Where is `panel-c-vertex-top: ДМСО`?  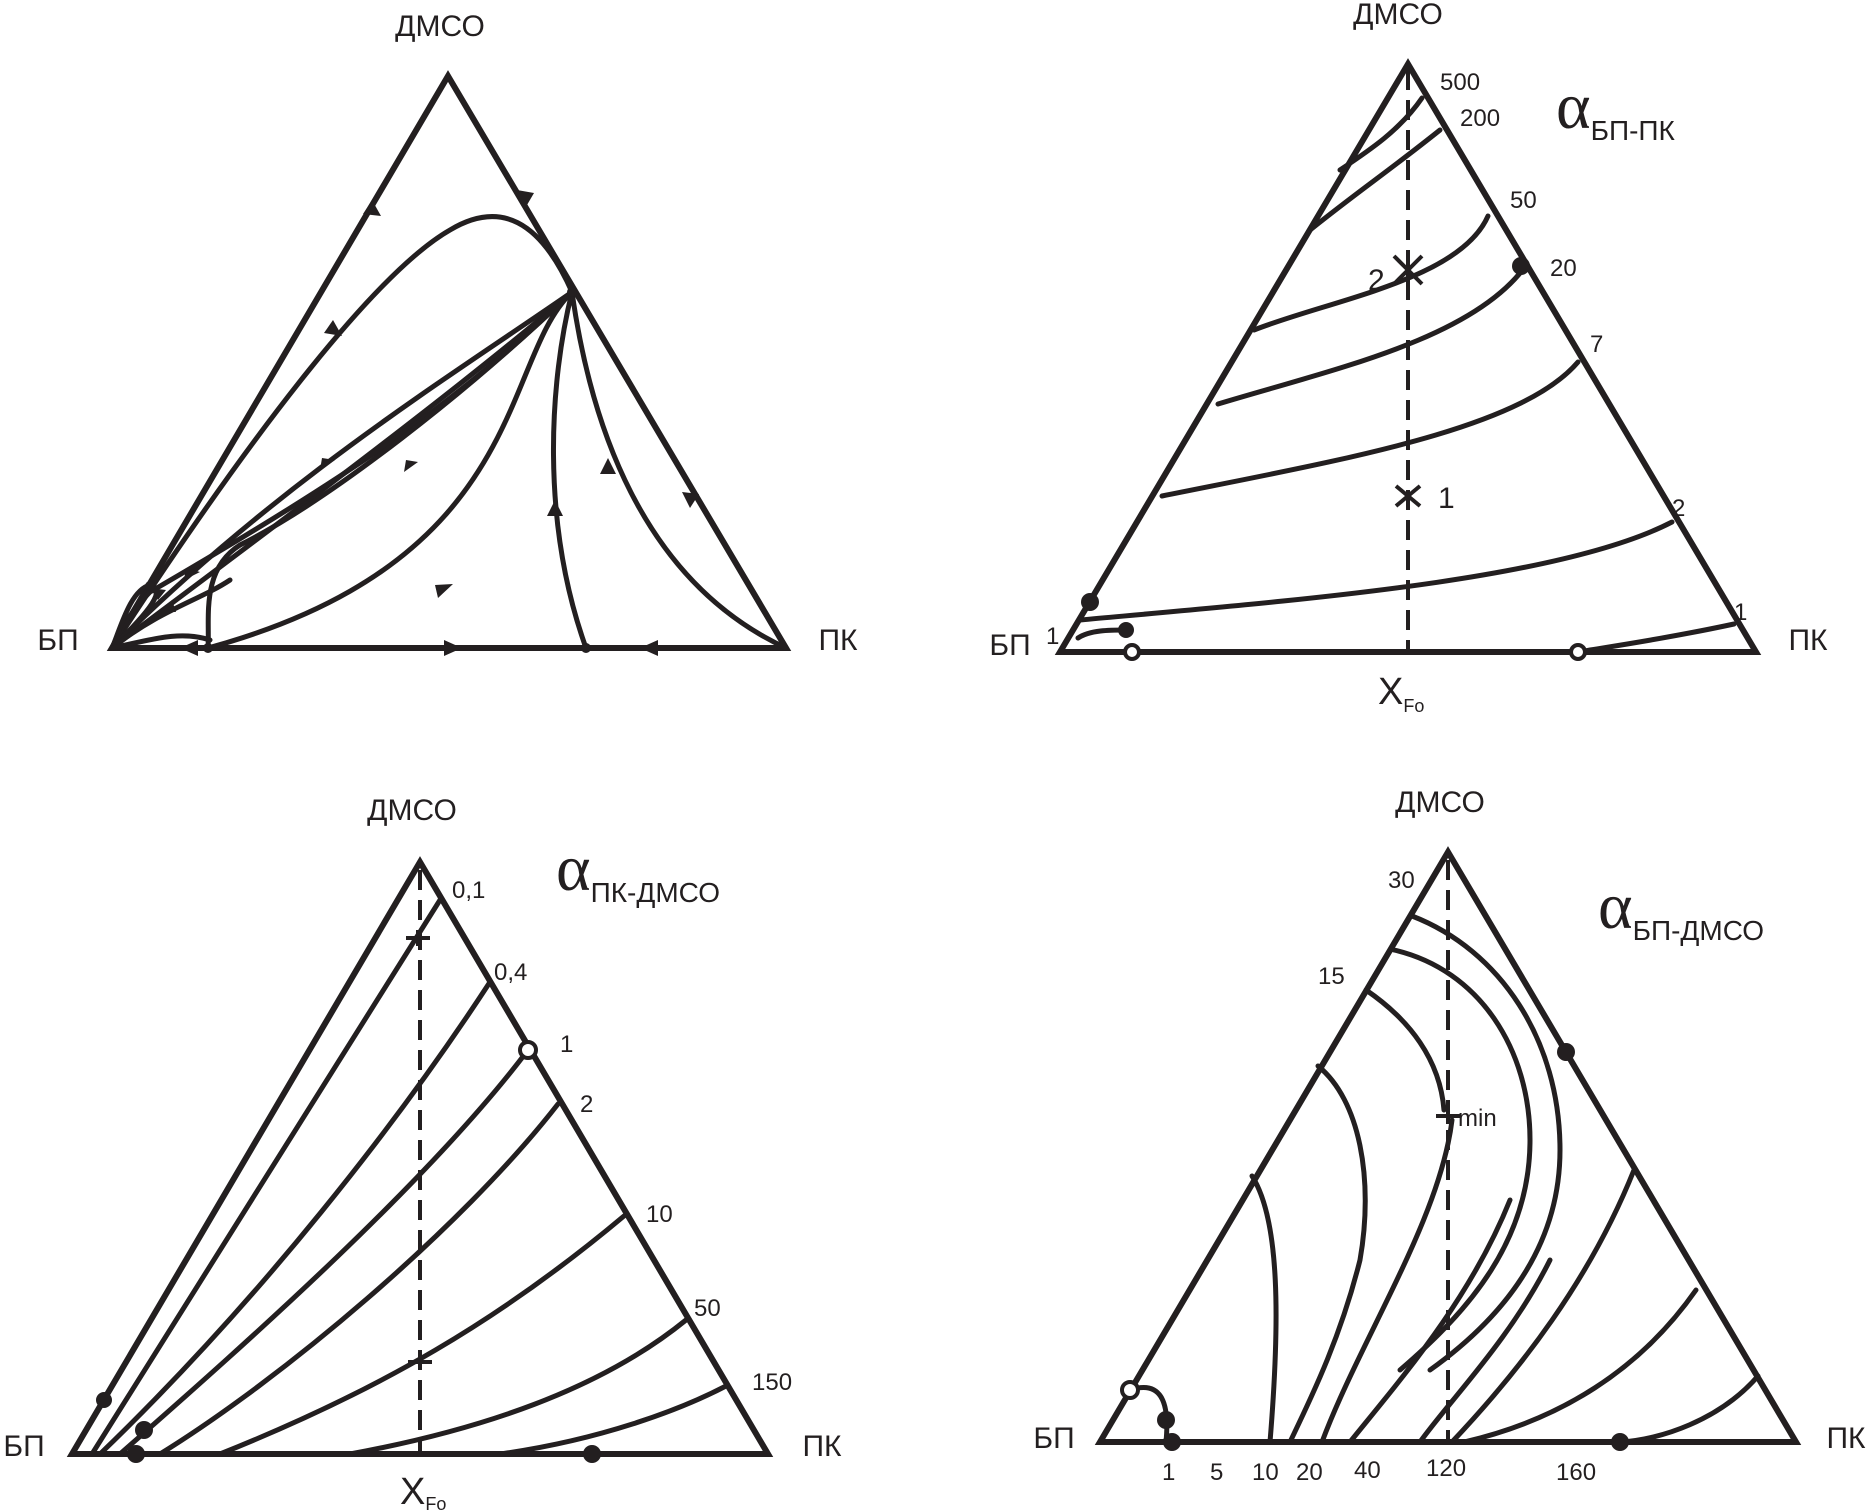
panel-c-vertex-top: ДМСО is located at coordinates (412, 810).